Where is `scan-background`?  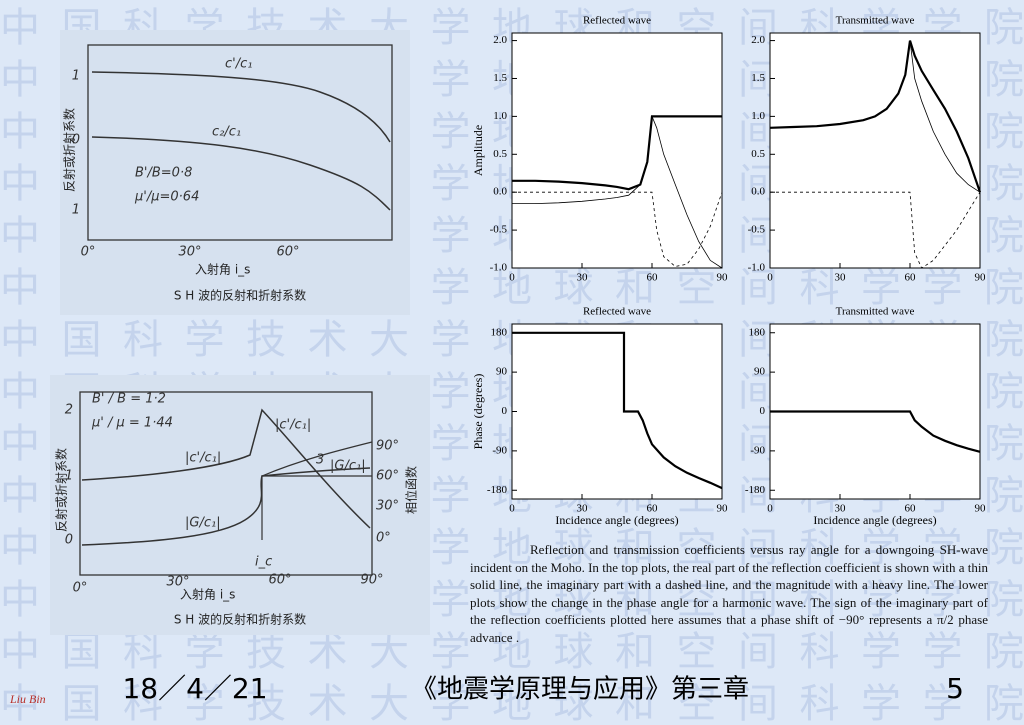 scan-background is located at coordinates (240, 505).